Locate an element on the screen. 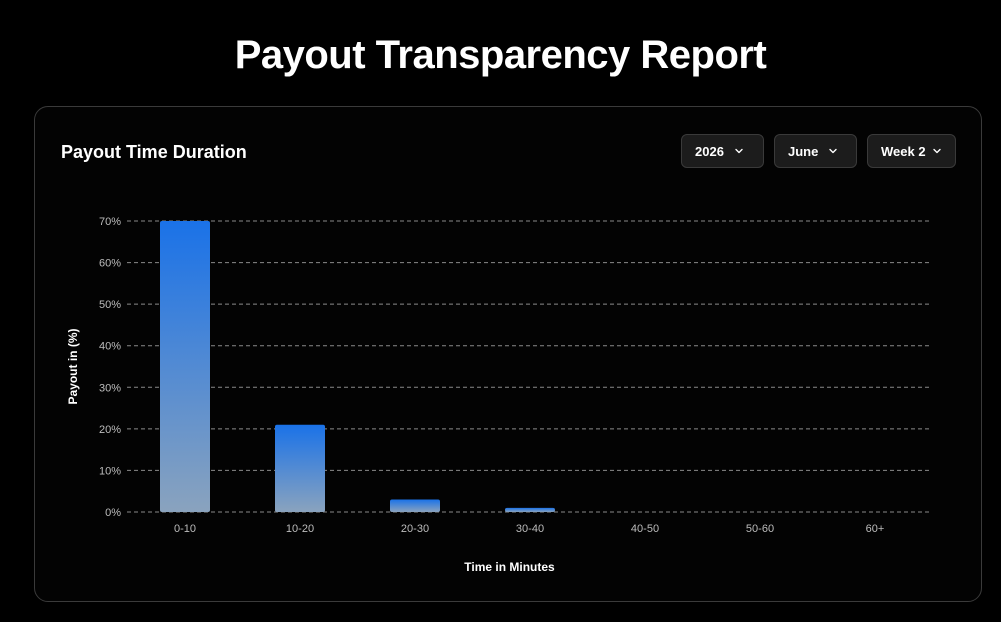 The width and height of the screenshot is (1001, 622). page-title: Payout Transparency Report is located at coordinates (500, 55).